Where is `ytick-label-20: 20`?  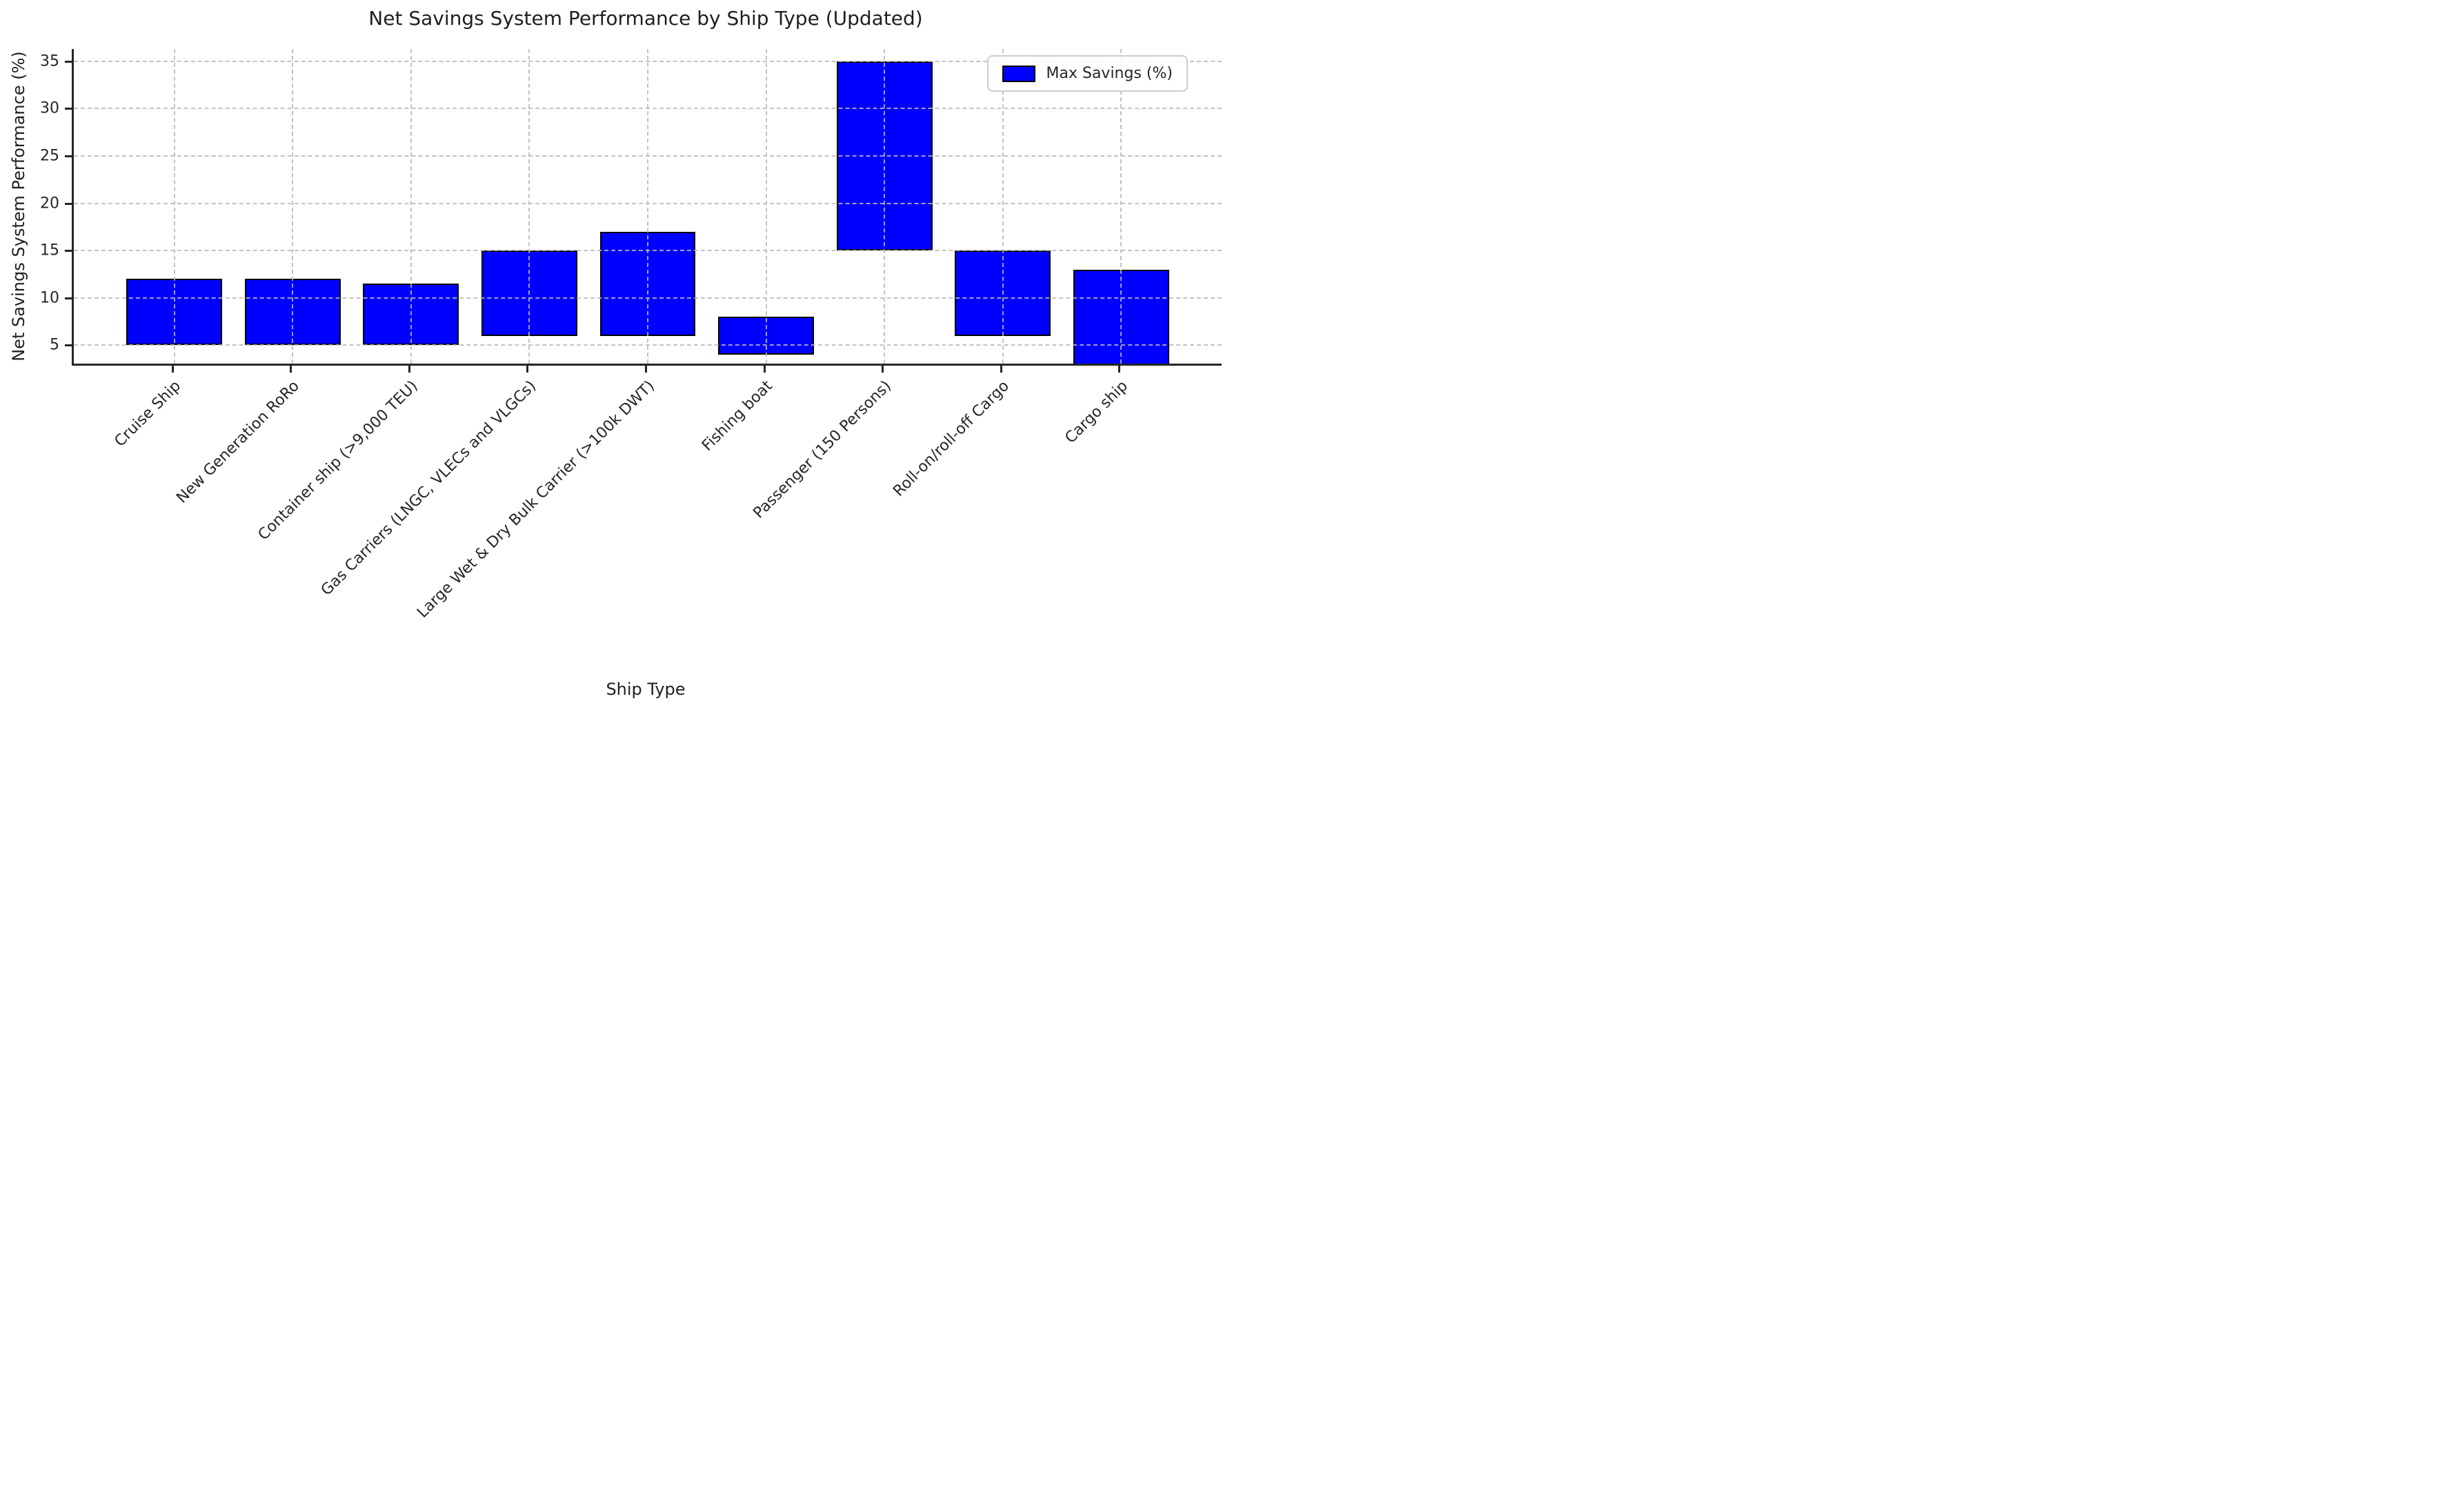 ytick-label-20: 20 is located at coordinates (49, 204).